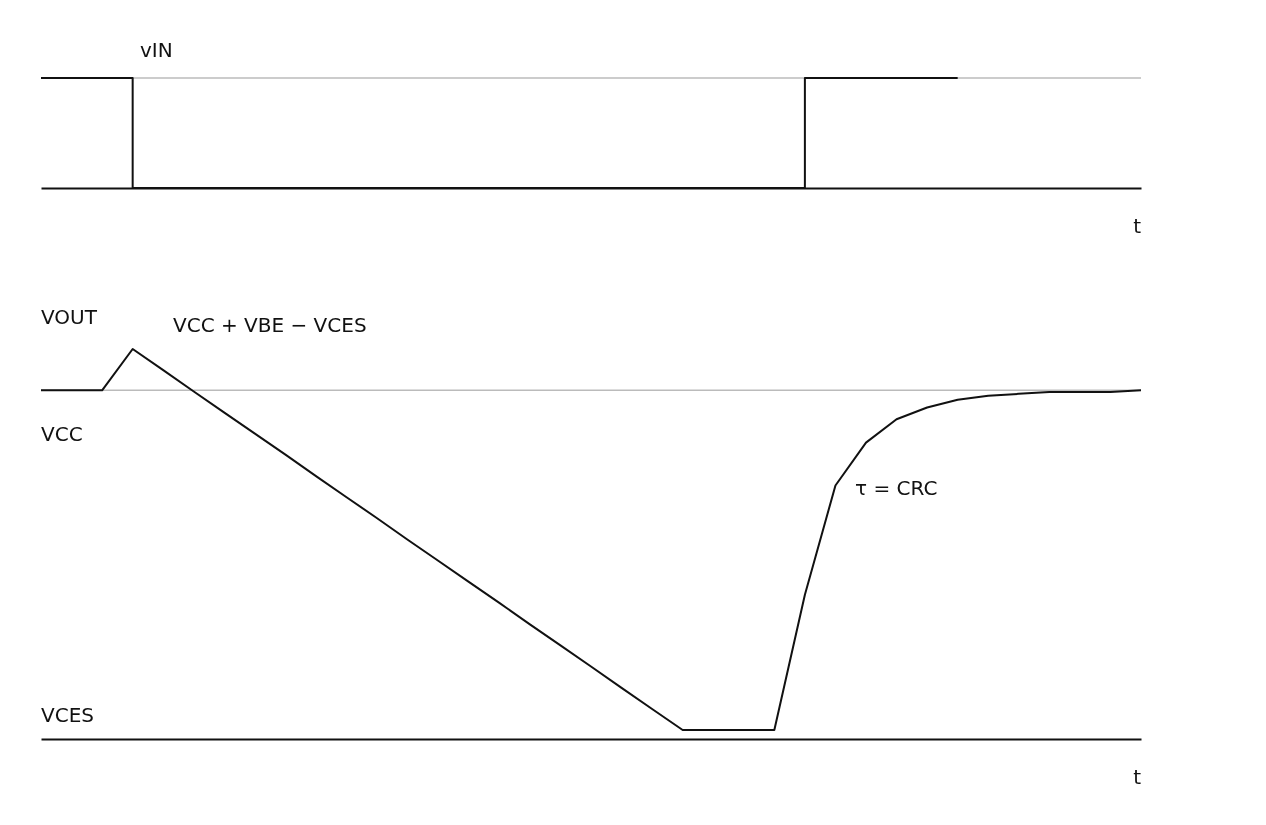 Image resolution: width=1266 pixels, height=825 pixels. What do you see at coordinates (156, 49) in the screenshot?
I see `text: vIN` at bounding box center [156, 49].